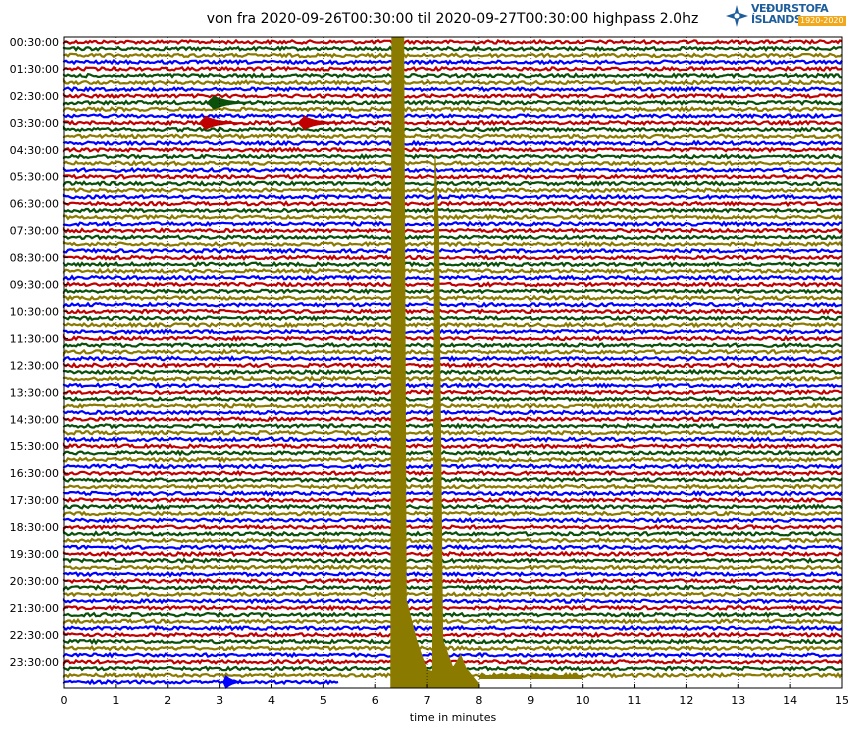  What do you see at coordinates (34, 42) in the screenshot?
I see `y-tick-label: 00:30:00` at bounding box center [34, 42].